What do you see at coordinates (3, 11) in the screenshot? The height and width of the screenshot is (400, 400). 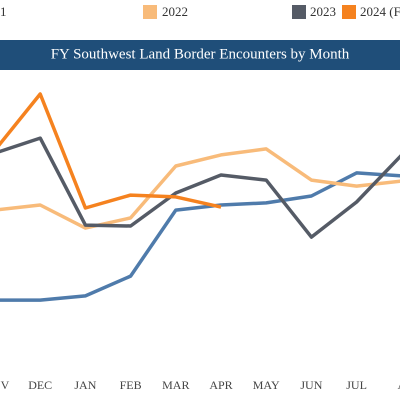 I see `legend-label: 1` at bounding box center [3, 11].